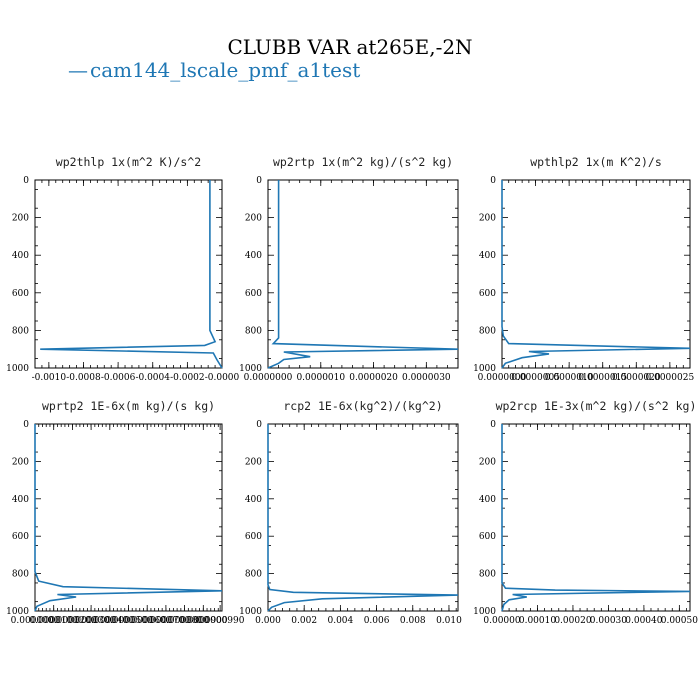  What do you see at coordinates (413, 621) in the screenshot?
I see `x-tick-label: 0.008` at bounding box center [413, 621].